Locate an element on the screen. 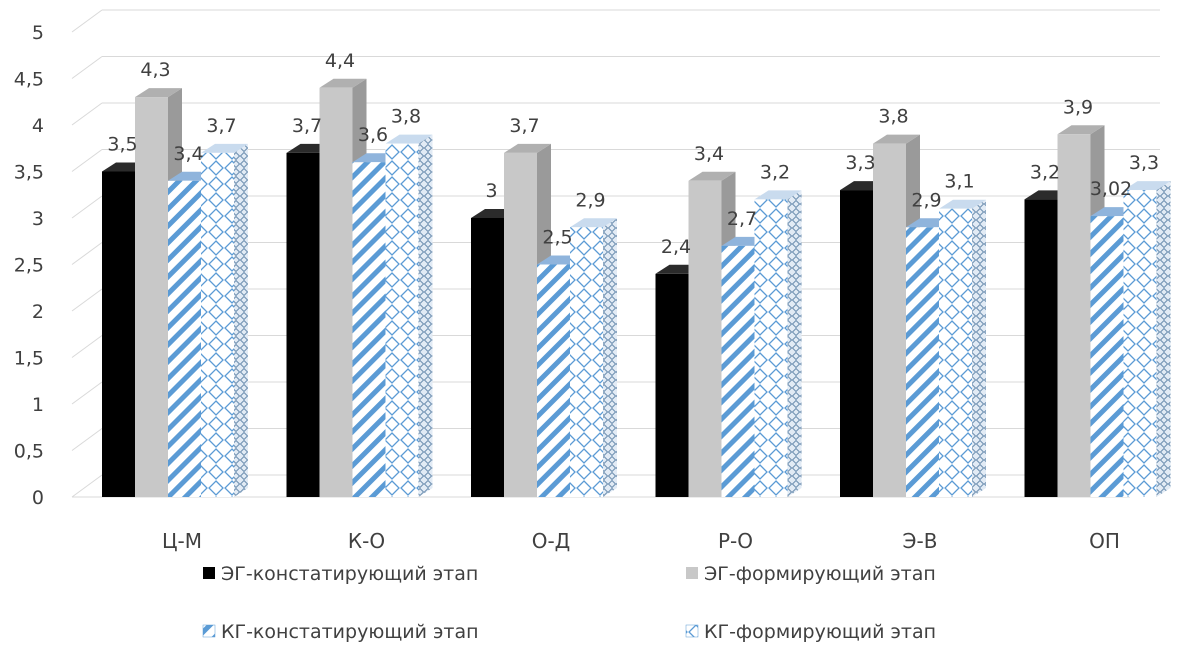 The image size is (1194, 657). y-tick-label: 1 is located at coordinates (38, 405).